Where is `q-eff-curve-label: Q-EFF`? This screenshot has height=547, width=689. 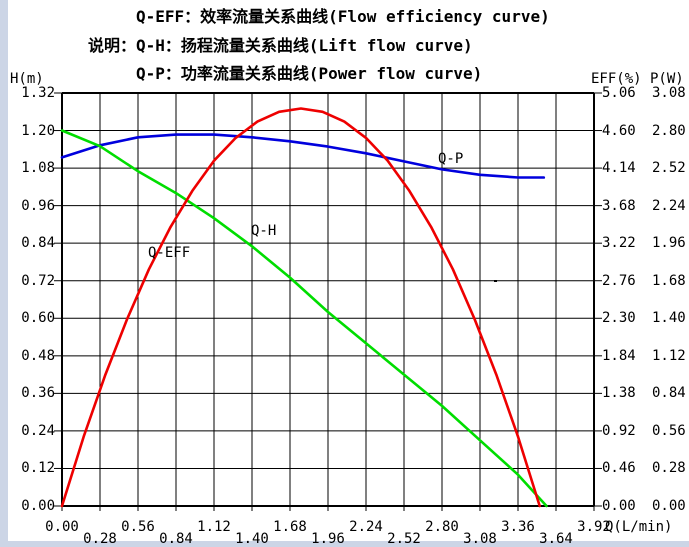
q-eff-curve-label: Q-EFF is located at coordinates (169, 253).